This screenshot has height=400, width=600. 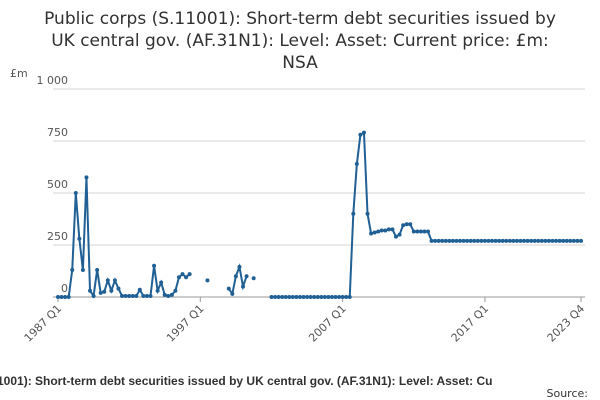 I want to click on x-tick-label: 2007 Q1, so click(x=327, y=323).